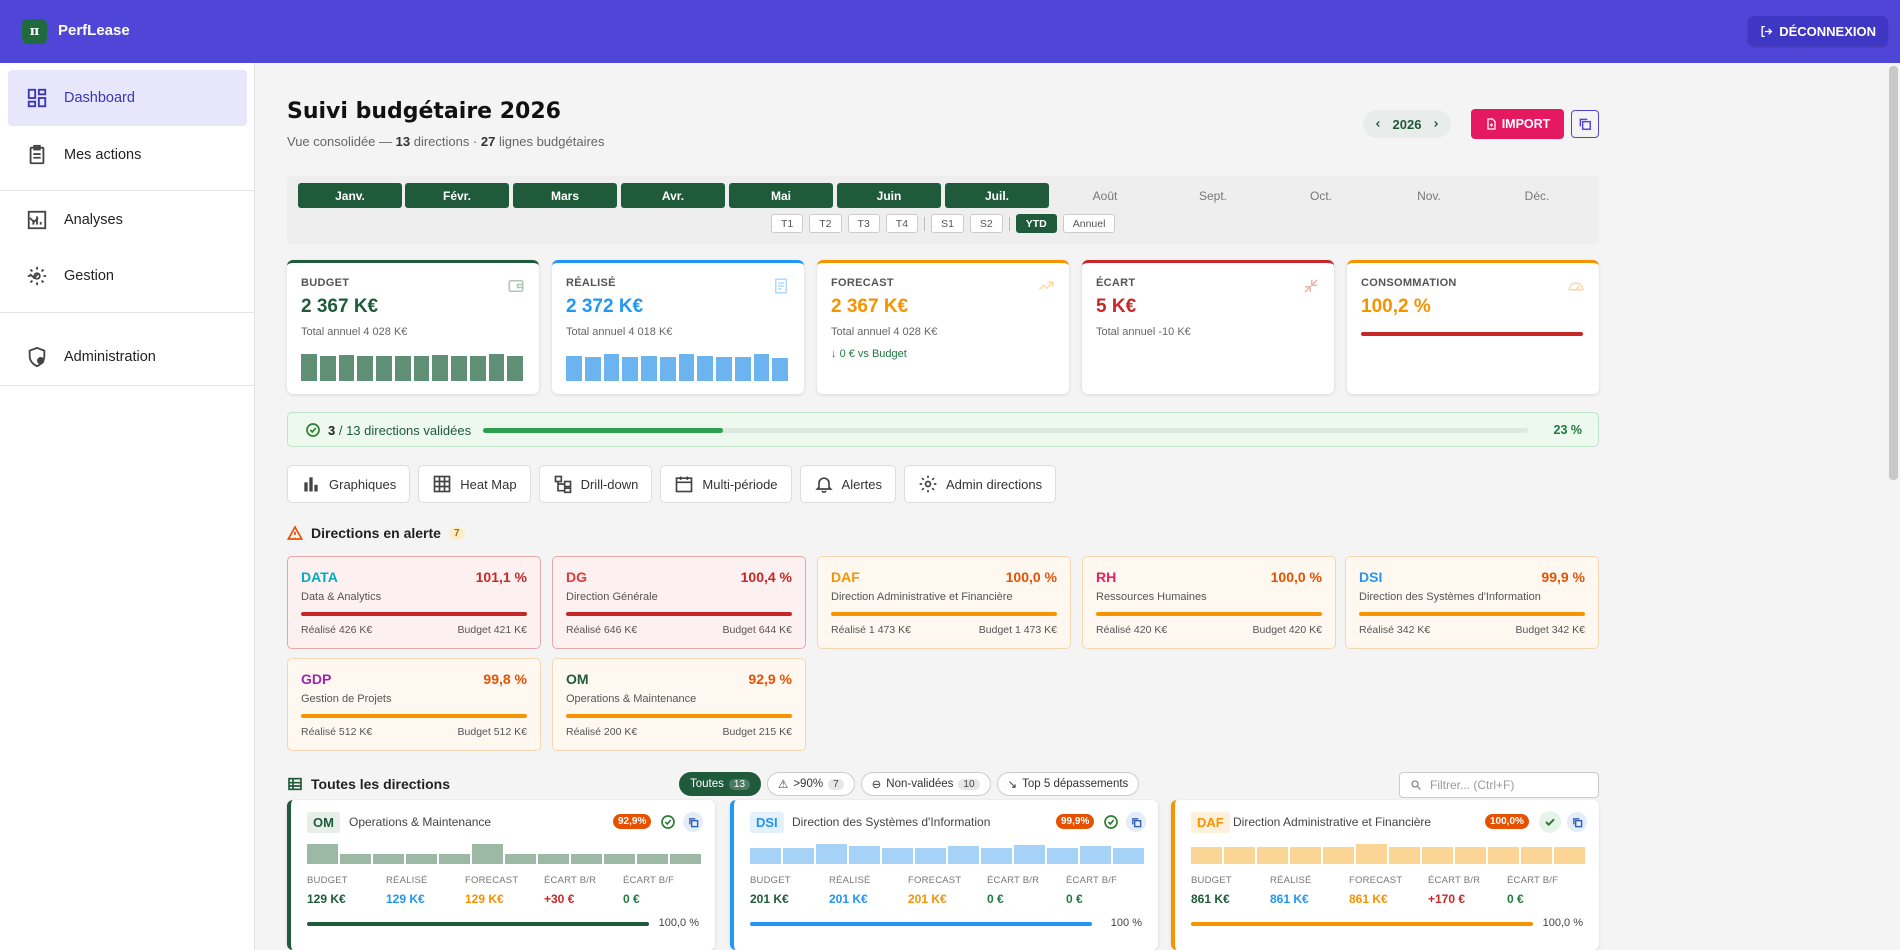 Image resolution: width=1900 pixels, height=950 pixels. What do you see at coordinates (127, 155) in the screenshot?
I see `sidebar-item-mes-actions: Mes actions` at bounding box center [127, 155].